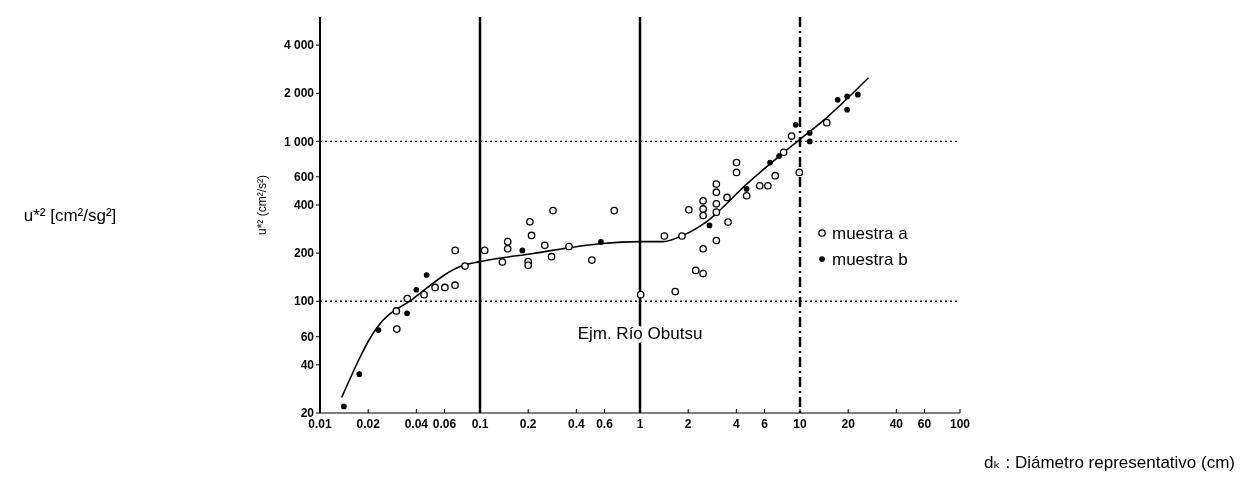  Describe the element at coordinates (688, 424) in the screenshot. I see `x-tick-label: 2` at that location.